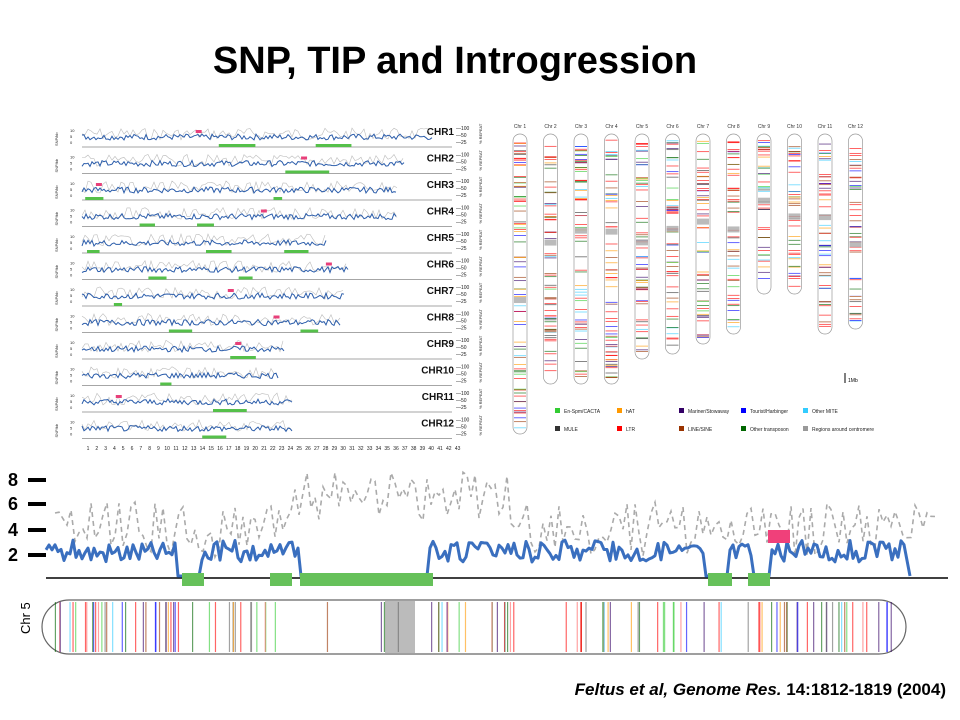  What do you see at coordinates (308, 449) in the screenshot?
I see `x-tick-label: 26` at bounding box center [308, 449].